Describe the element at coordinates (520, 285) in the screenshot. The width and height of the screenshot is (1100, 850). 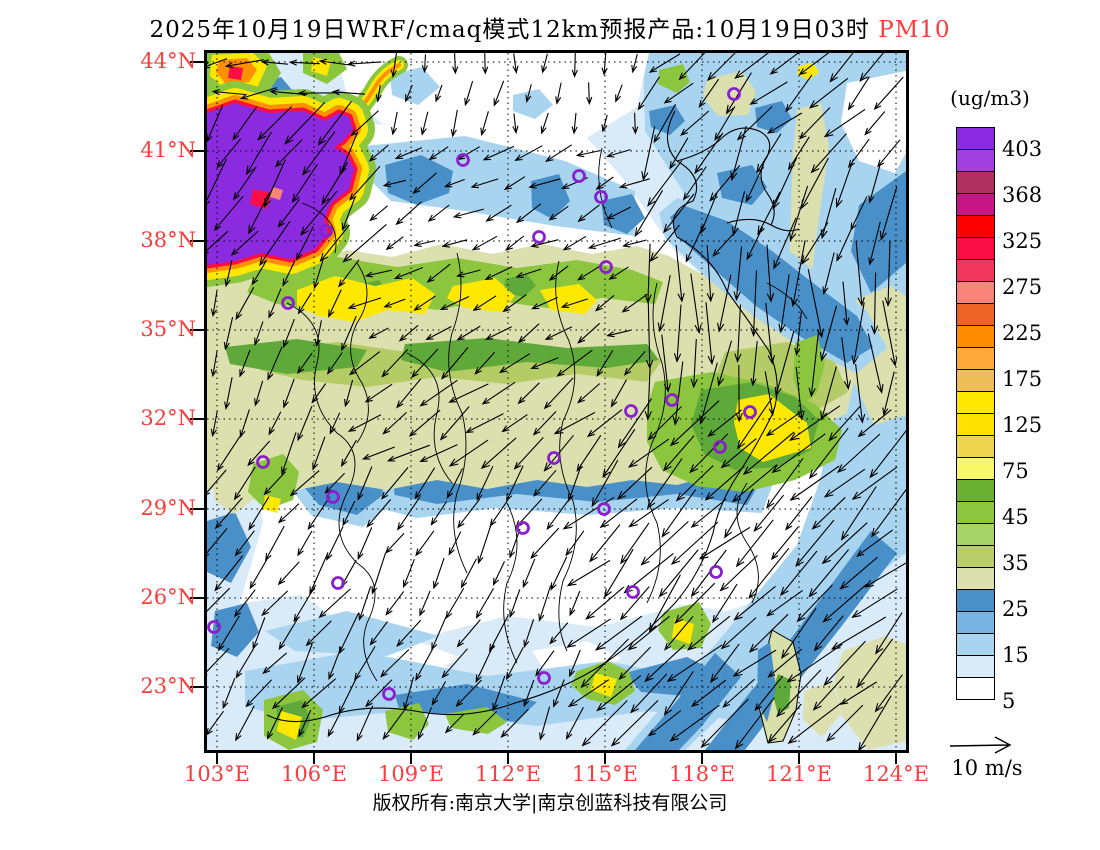
I see `map-region-dg-dot2` at that location.